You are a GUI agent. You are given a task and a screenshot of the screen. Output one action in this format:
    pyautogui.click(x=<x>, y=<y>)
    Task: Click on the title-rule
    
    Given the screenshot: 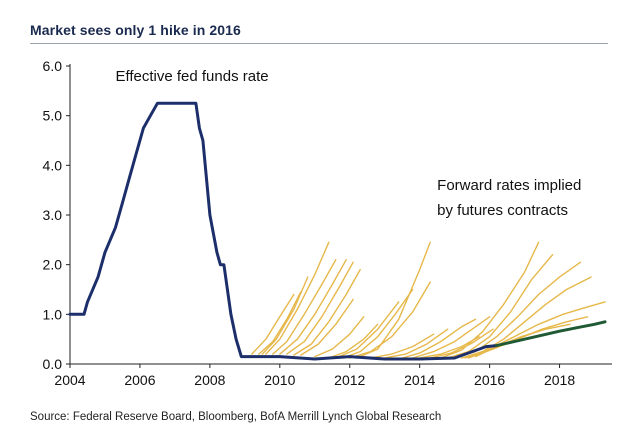 What is the action you would take?
    pyautogui.click(x=319, y=43)
    